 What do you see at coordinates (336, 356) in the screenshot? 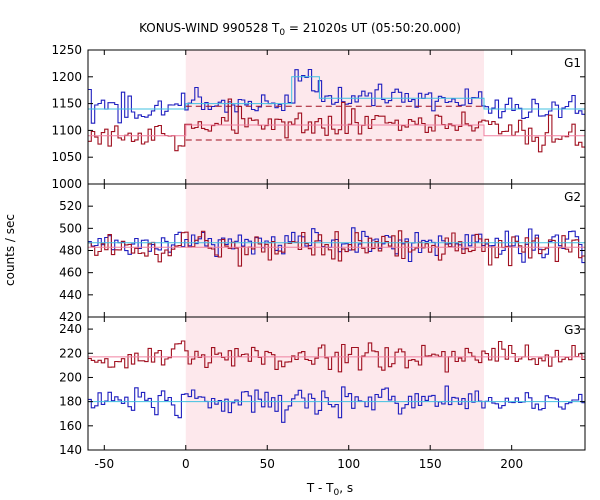
I see `series-red-G3` at bounding box center [336, 356].